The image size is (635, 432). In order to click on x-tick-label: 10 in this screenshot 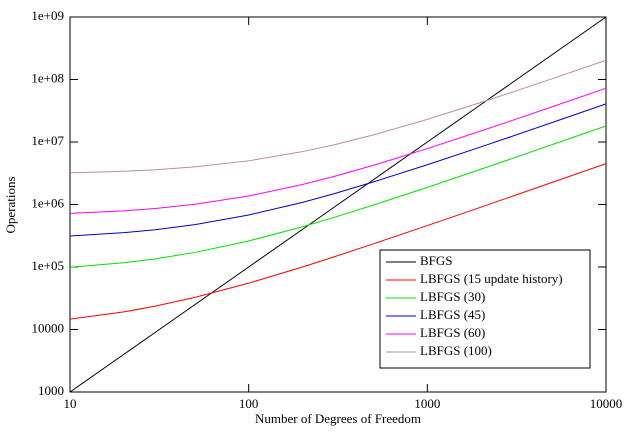, I will do `click(70, 403)`.